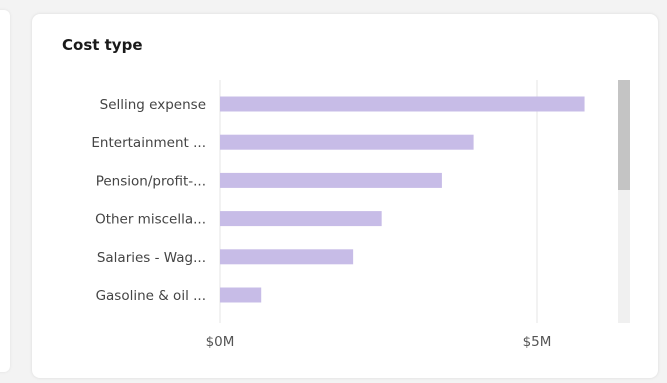 The width and height of the screenshot is (667, 383). I want to click on x-tick-label: $5M, so click(537, 342).